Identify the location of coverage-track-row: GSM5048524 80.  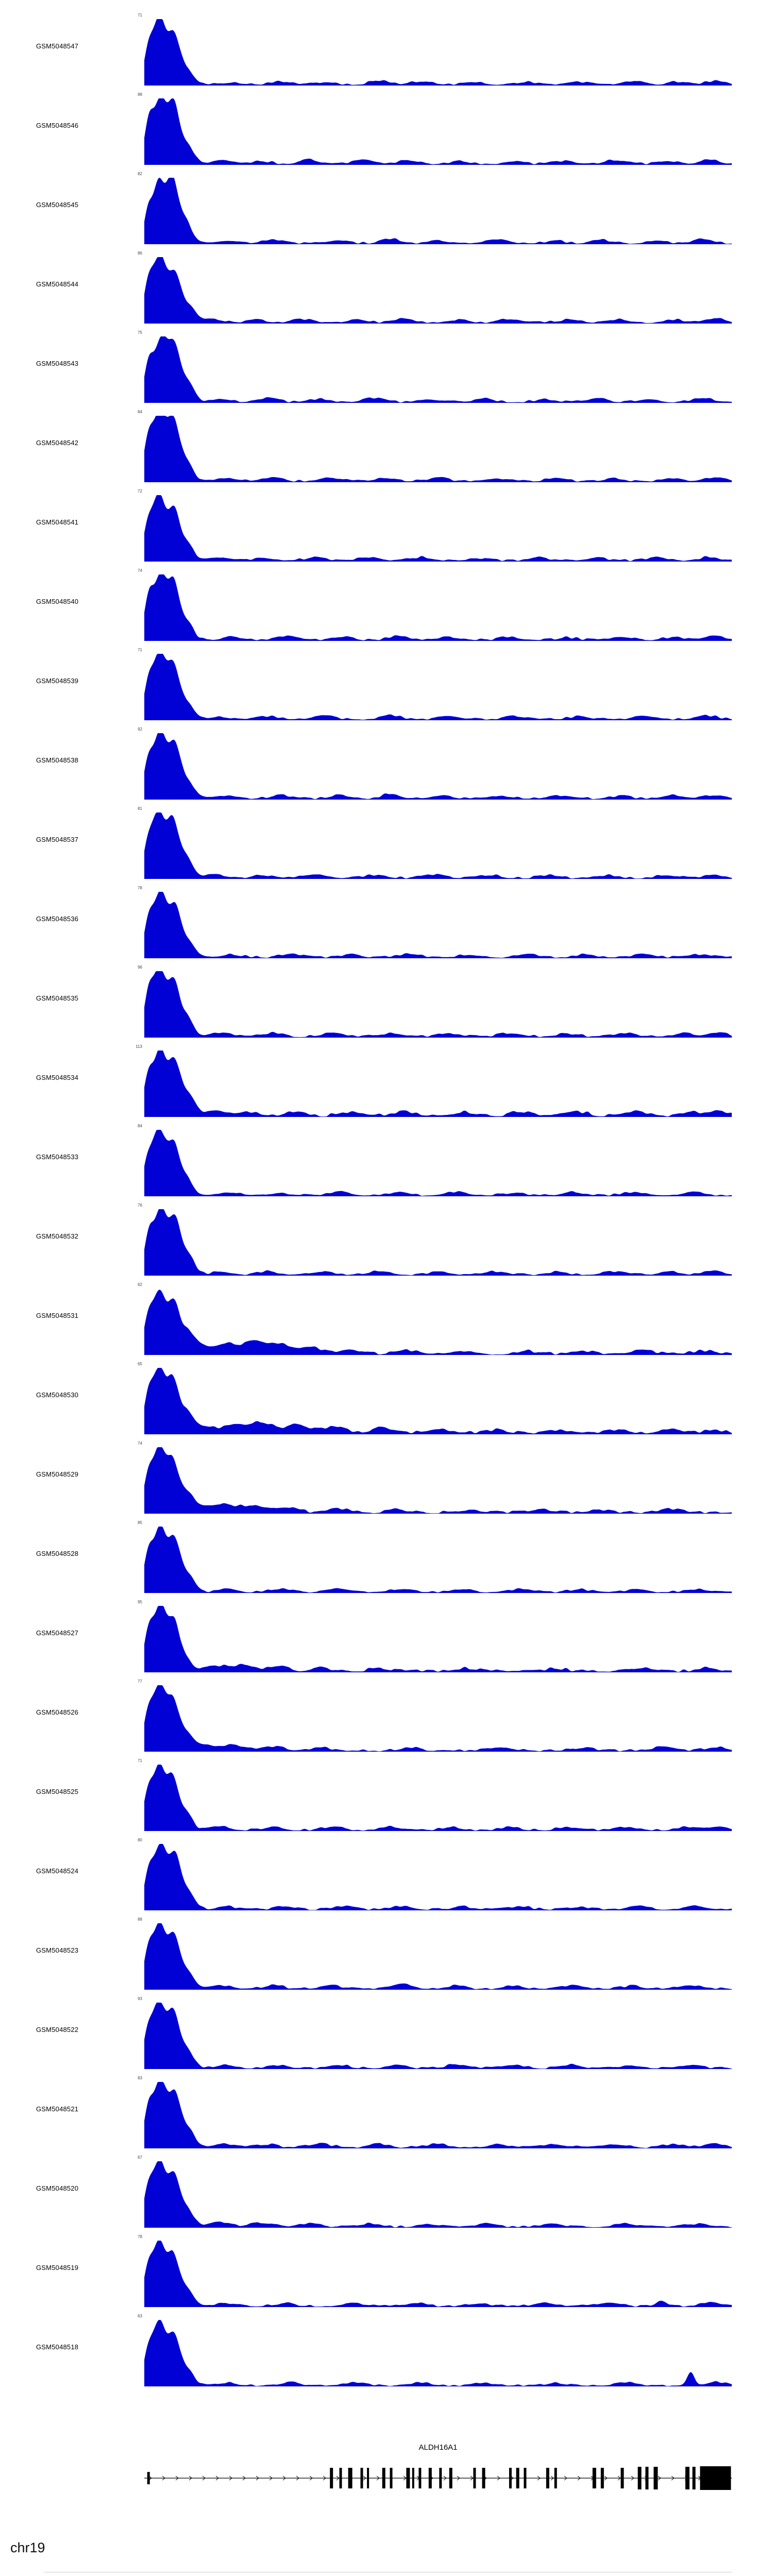
(386, 1874).